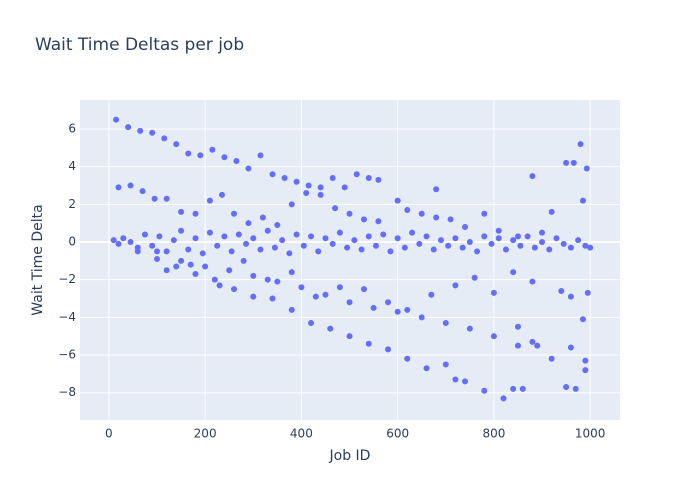 This screenshot has height=500, width=700. What do you see at coordinates (72, 129) in the screenshot?
I see `y-tick-label: 6` at bounding box center [72, 129].